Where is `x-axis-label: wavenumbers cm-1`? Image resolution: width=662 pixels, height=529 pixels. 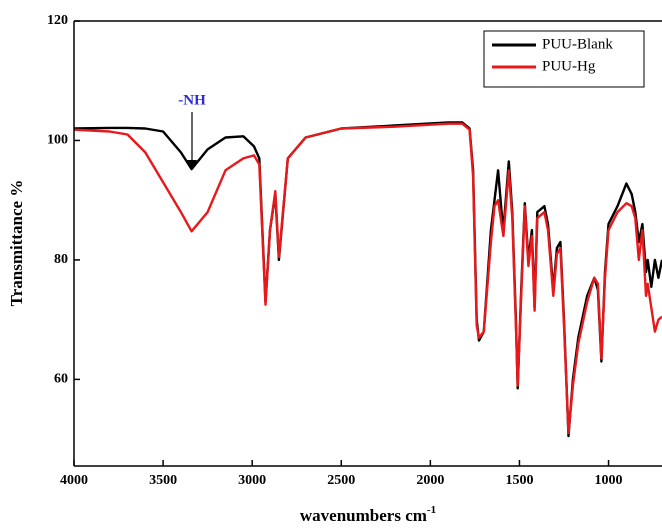 x-axis-label: wavenumbers cm-1 is located at coordinates (368, 514).